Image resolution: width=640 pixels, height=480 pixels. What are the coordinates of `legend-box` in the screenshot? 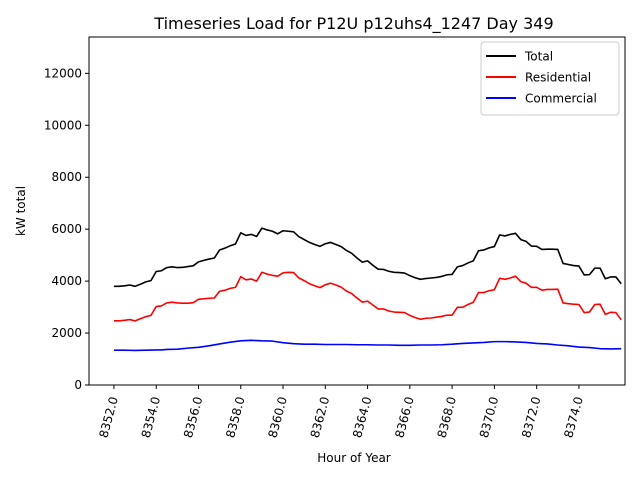 It's located at (550, 78).